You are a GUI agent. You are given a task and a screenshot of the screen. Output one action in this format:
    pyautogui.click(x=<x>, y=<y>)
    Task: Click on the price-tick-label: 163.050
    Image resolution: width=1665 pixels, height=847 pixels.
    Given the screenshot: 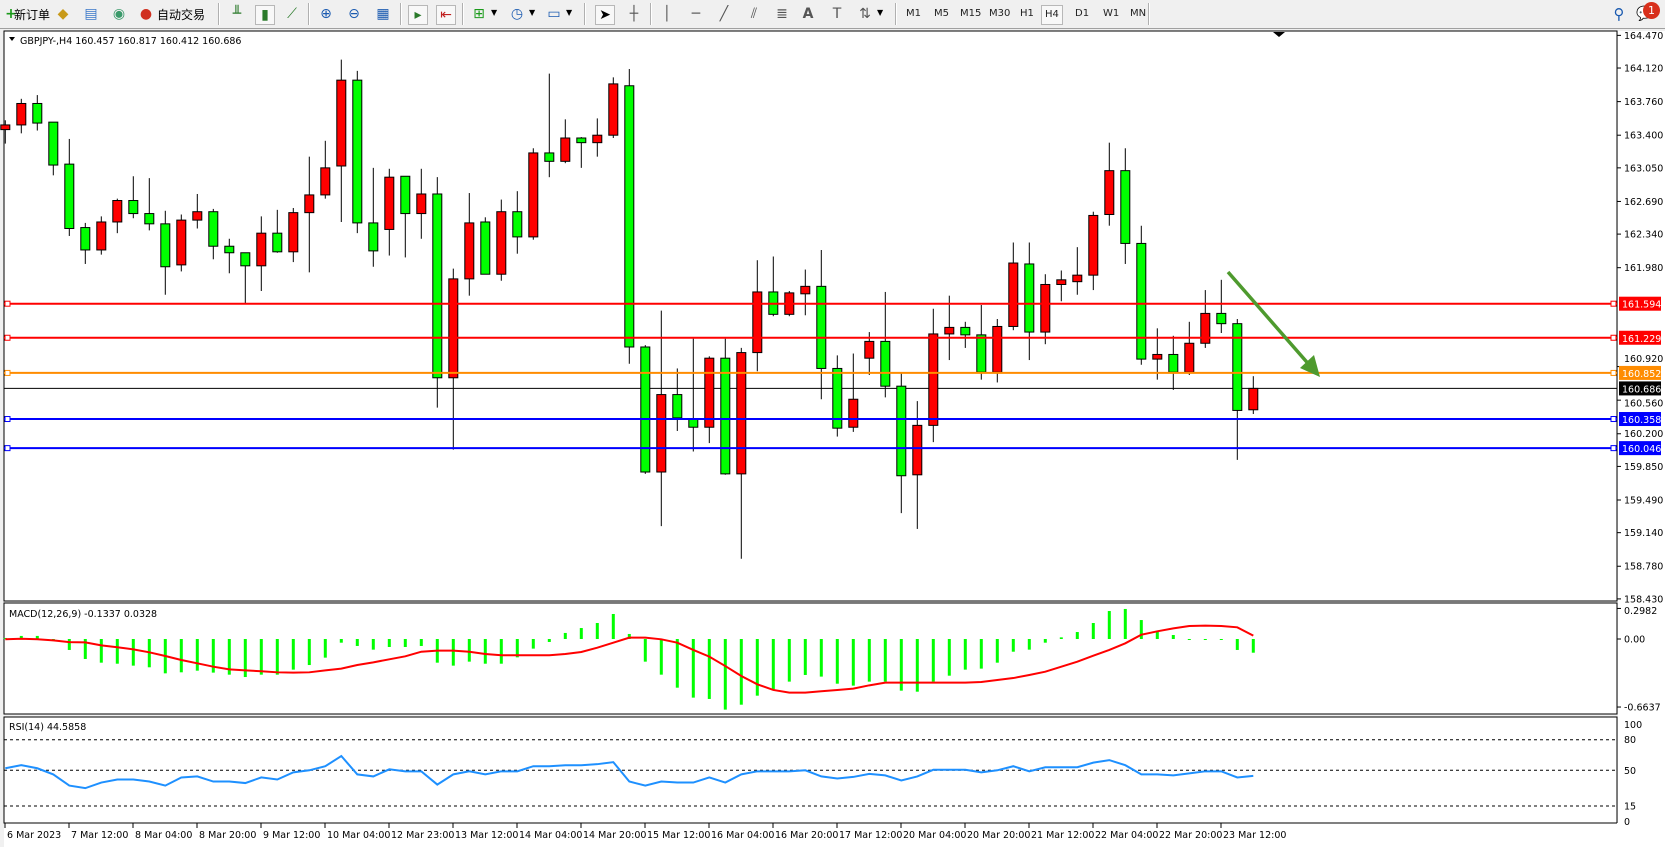 What is the action you would take?
    pyautogui.click(x=1643, y=168)
    